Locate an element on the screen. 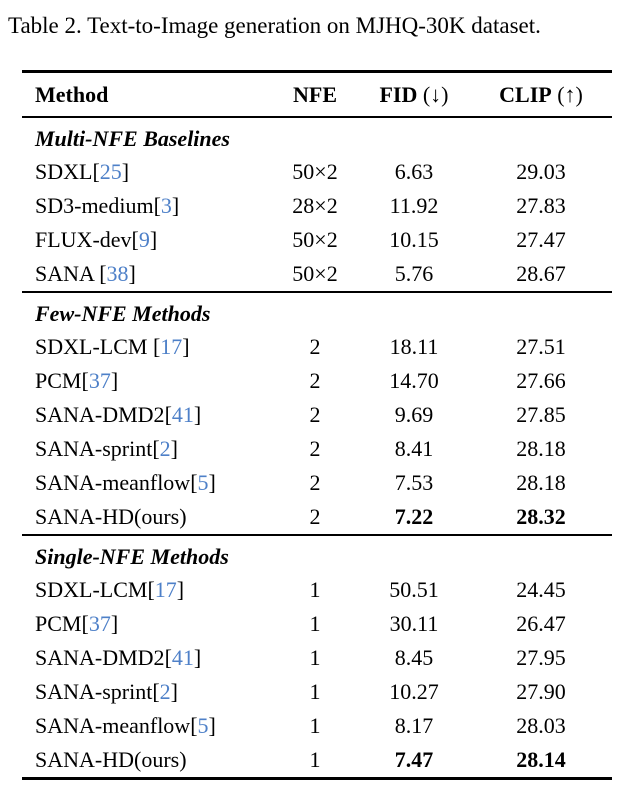 The image size is (636, 802). citation-link: 3 is located at coordinates (166, 205).